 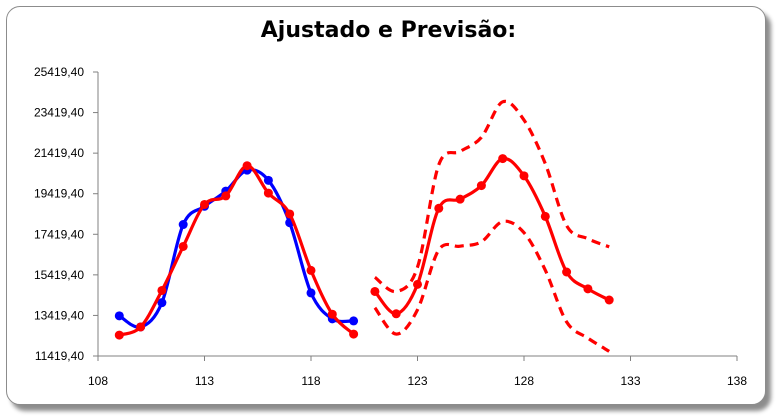 What do you see at coordinates (59, 72) in the screenshot?
I see `y-tick-label: 25419,40` at bounding box center [59, 72].